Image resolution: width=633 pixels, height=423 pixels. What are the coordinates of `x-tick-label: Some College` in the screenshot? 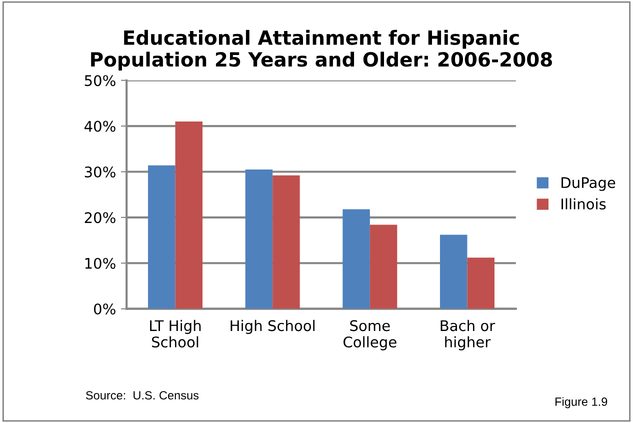 It's located at (370, 335).